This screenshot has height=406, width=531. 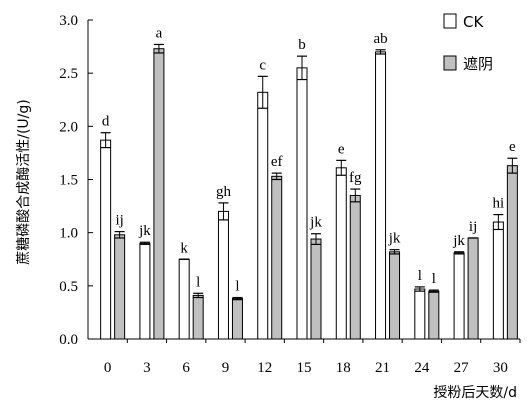 What do you see at coordinates (119, 221) in the screenshot?
I see `sig-label-s1-0: ij` at bounding box center [119, 221].